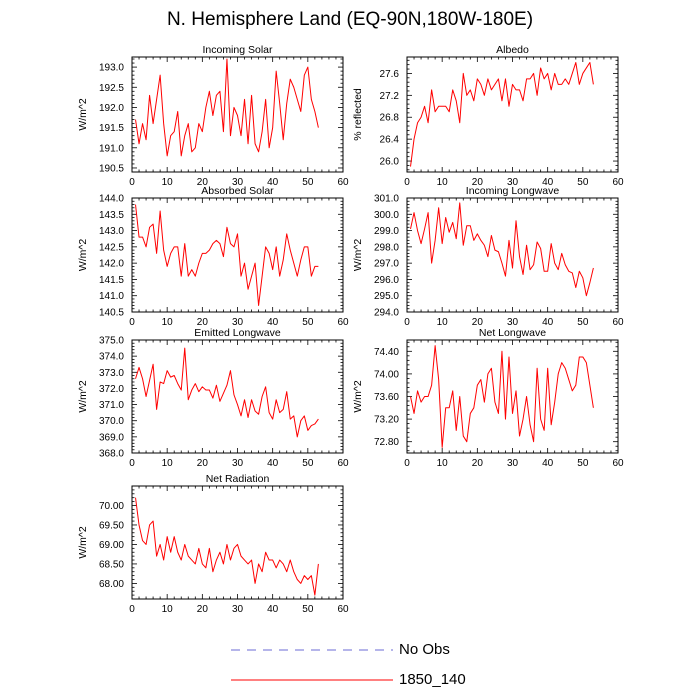  I want to click on incoming-solar-y-tick-label: 191.0, so click(111, 148).